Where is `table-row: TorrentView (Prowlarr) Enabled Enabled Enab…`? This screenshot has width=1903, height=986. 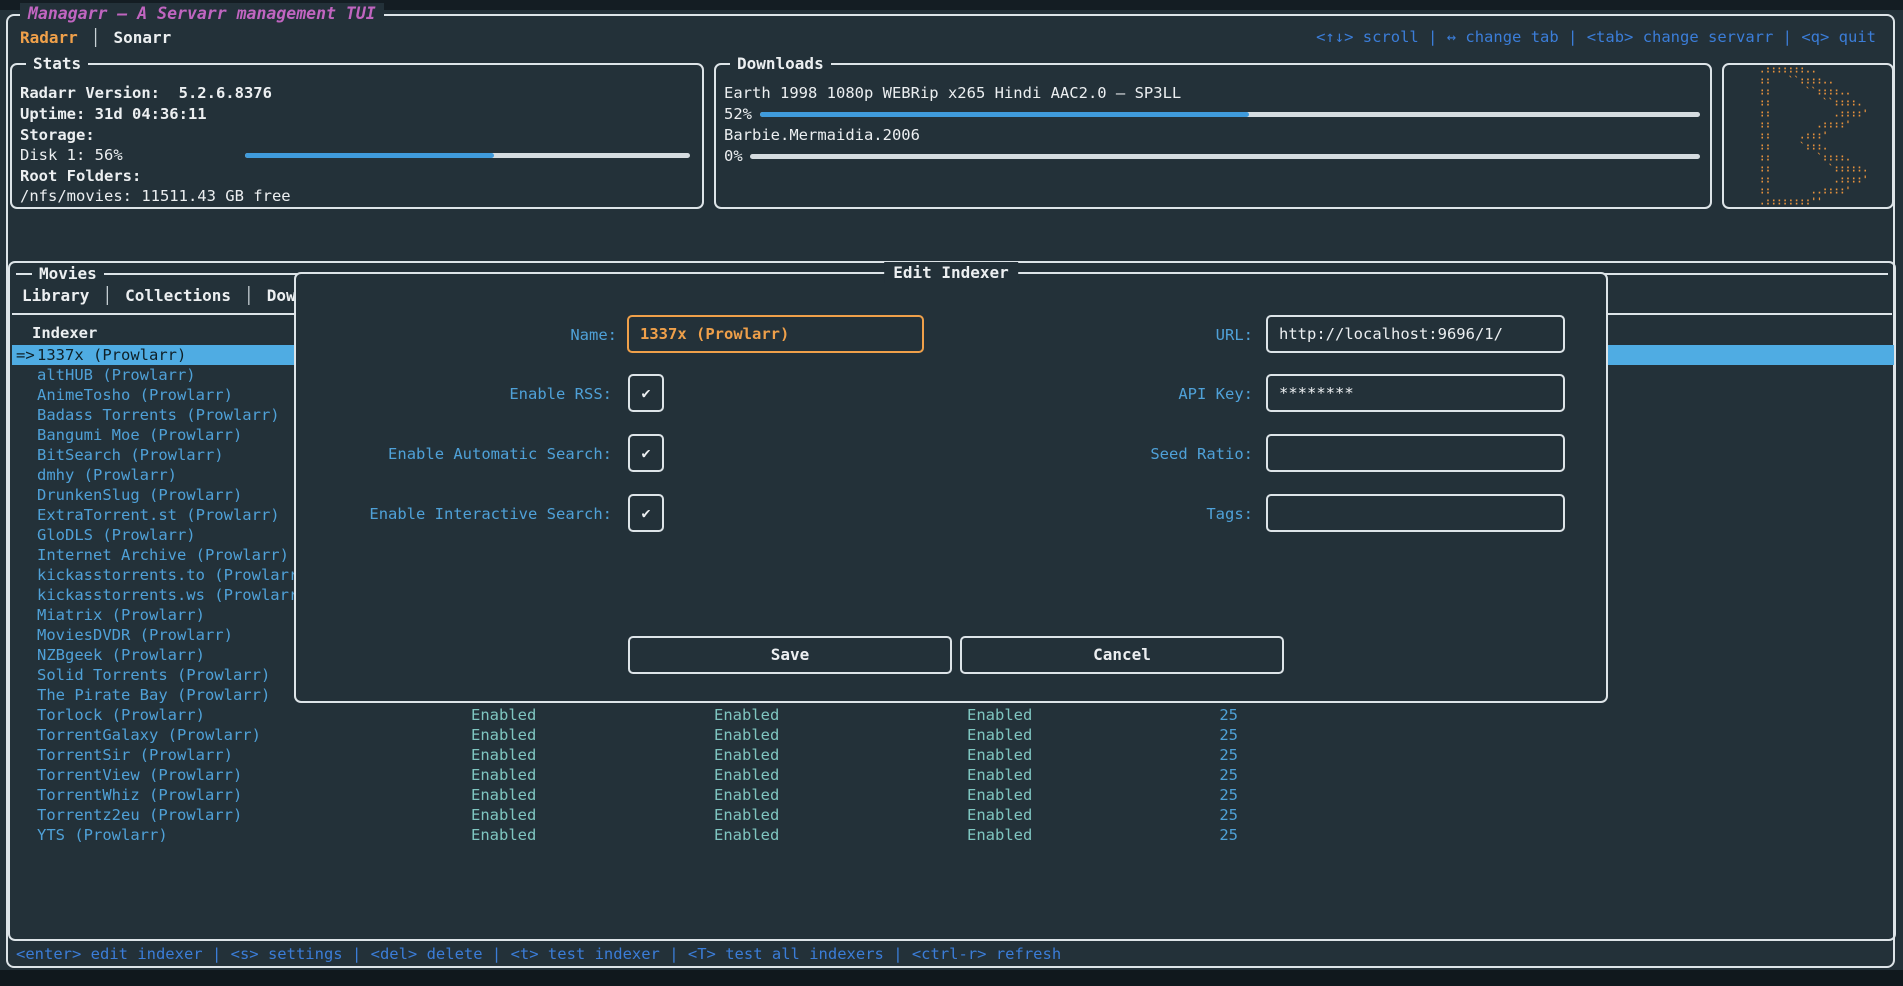 table-row: TorrentView (Prowlarr) Enabled Enabled Enab… is located at coordinates (953, 775).